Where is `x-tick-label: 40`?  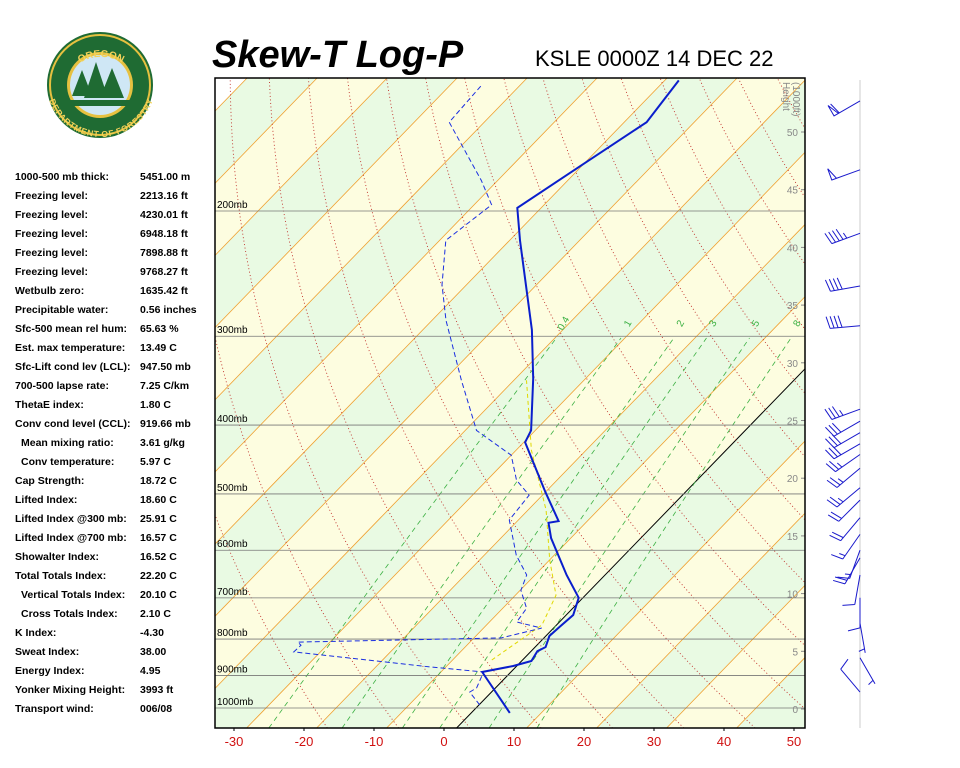 x-tick-label: 40 is located at coordinates (724, 741).